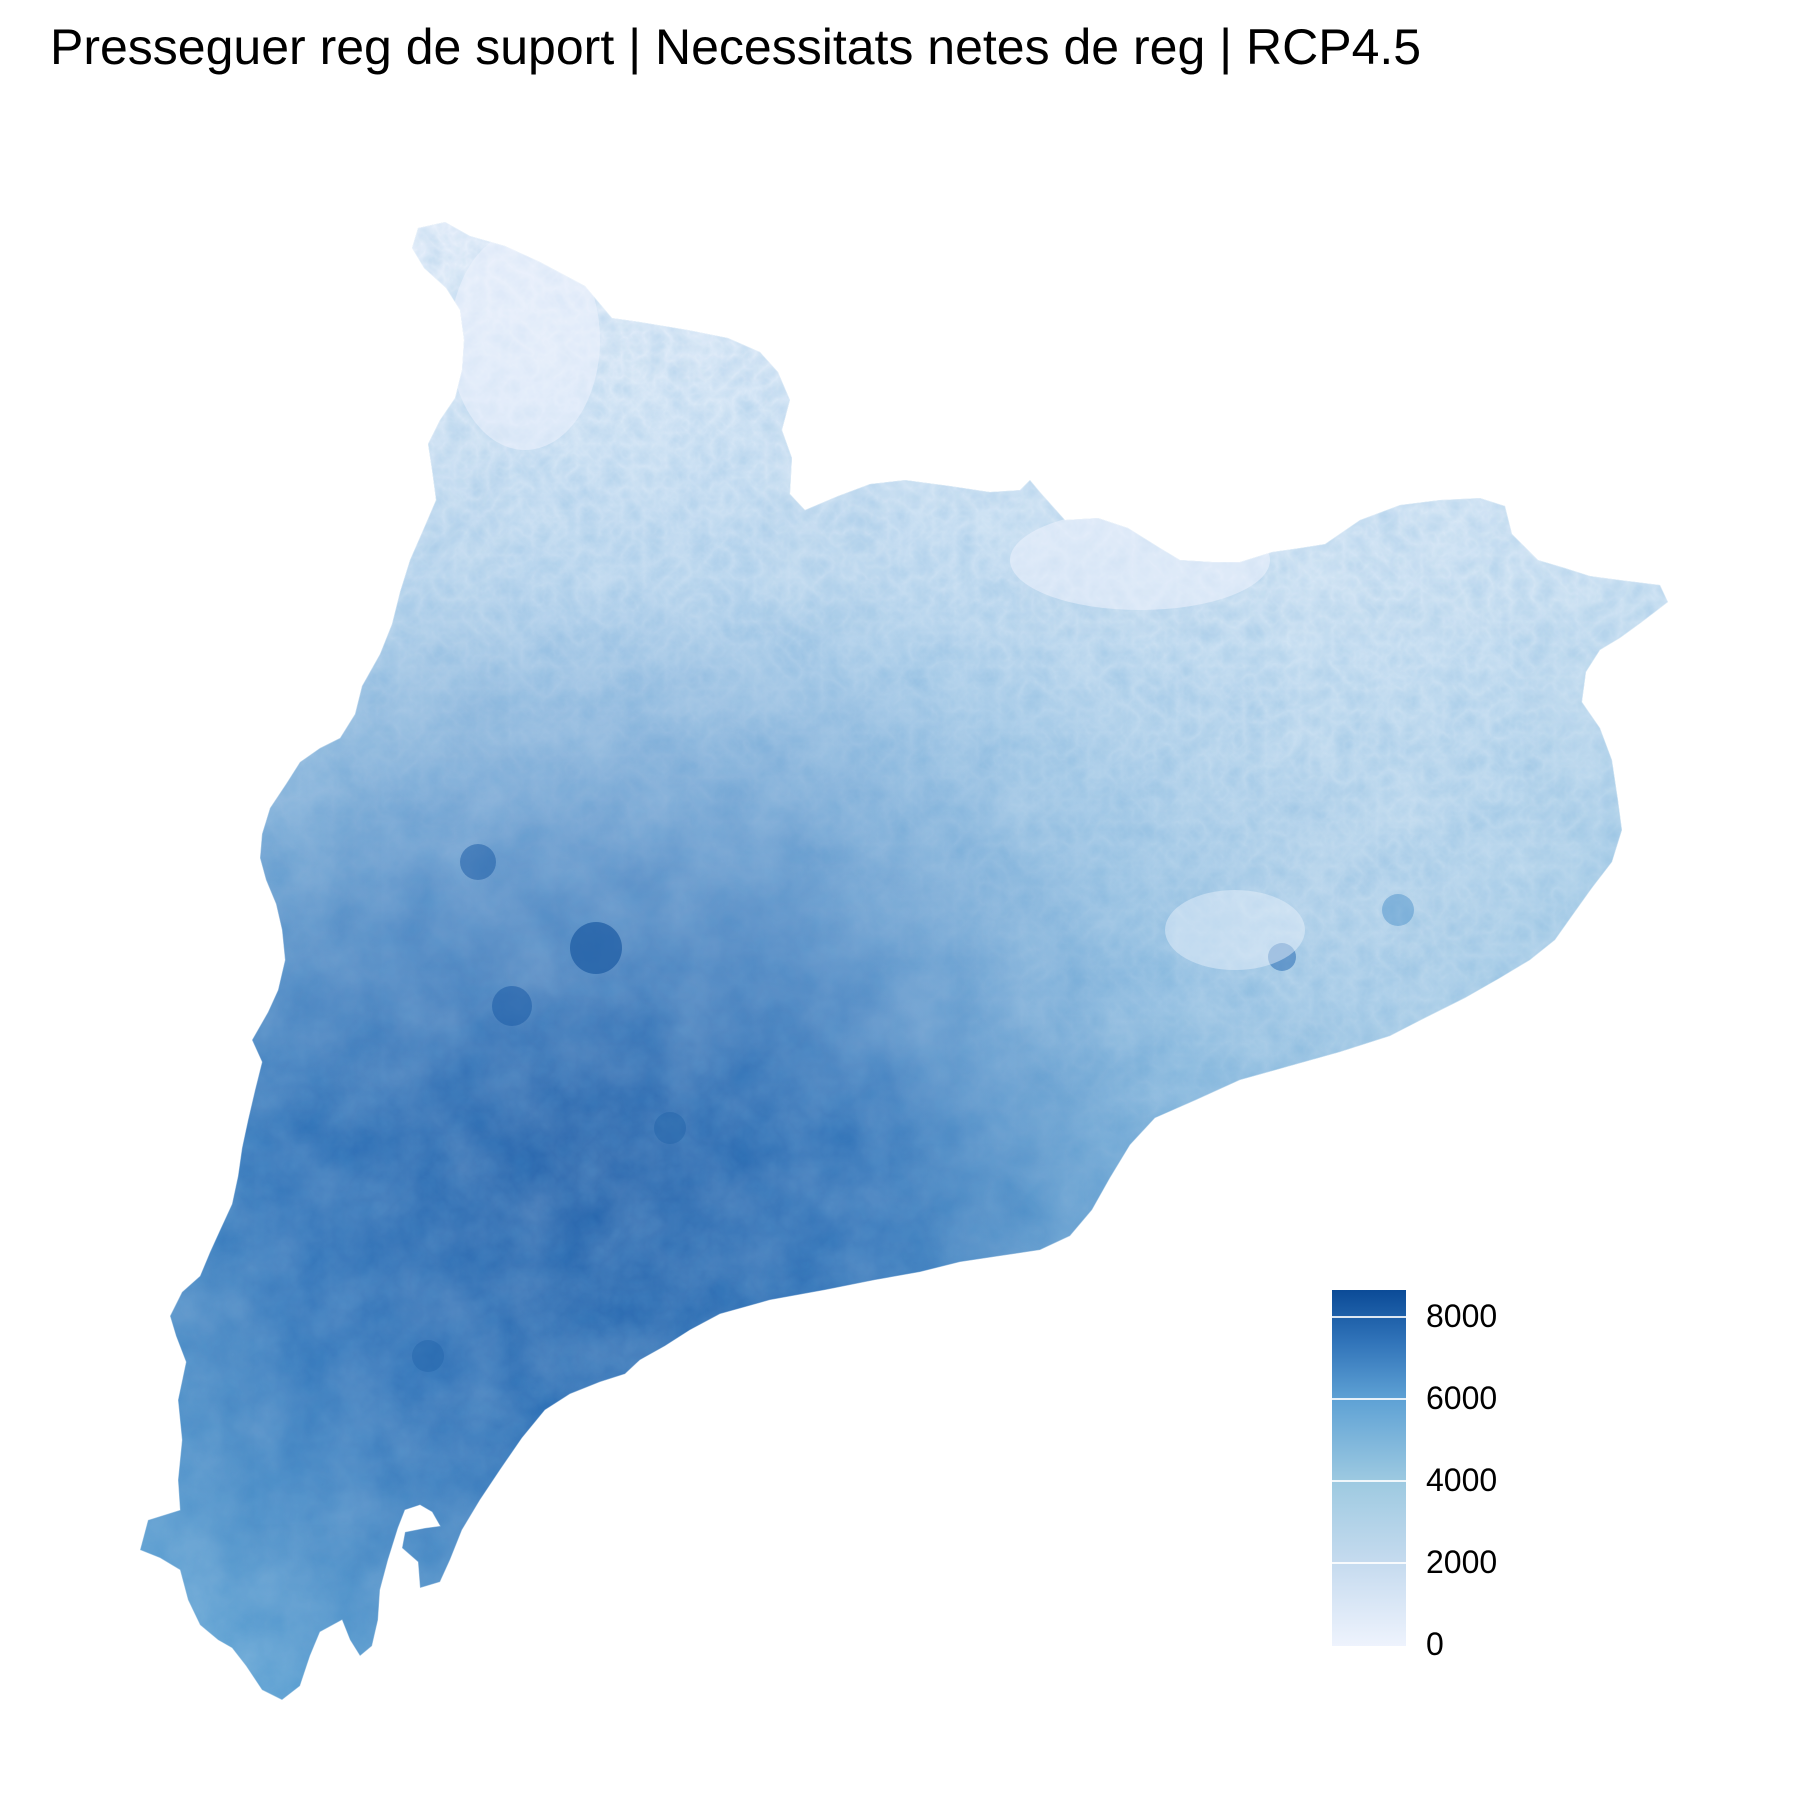  I want to click on legend-tick-label: 4000, so click(1462, 1480).